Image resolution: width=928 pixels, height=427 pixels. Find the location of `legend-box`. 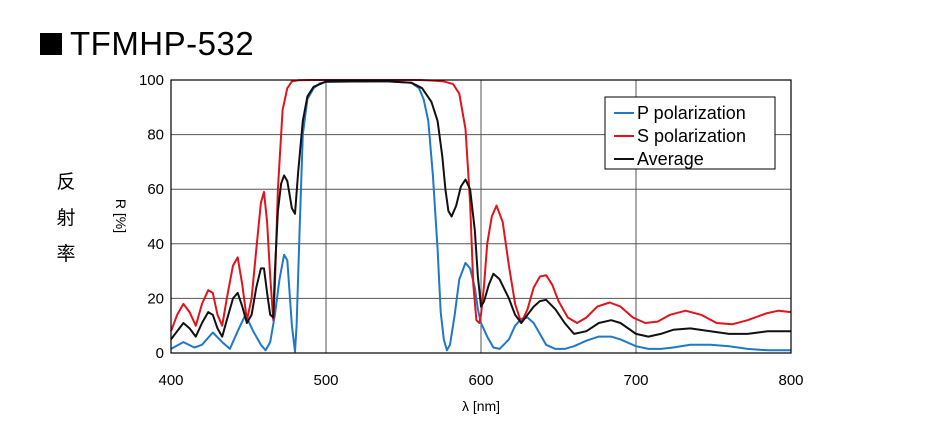

legend-box is located at coordinates (690, 133).